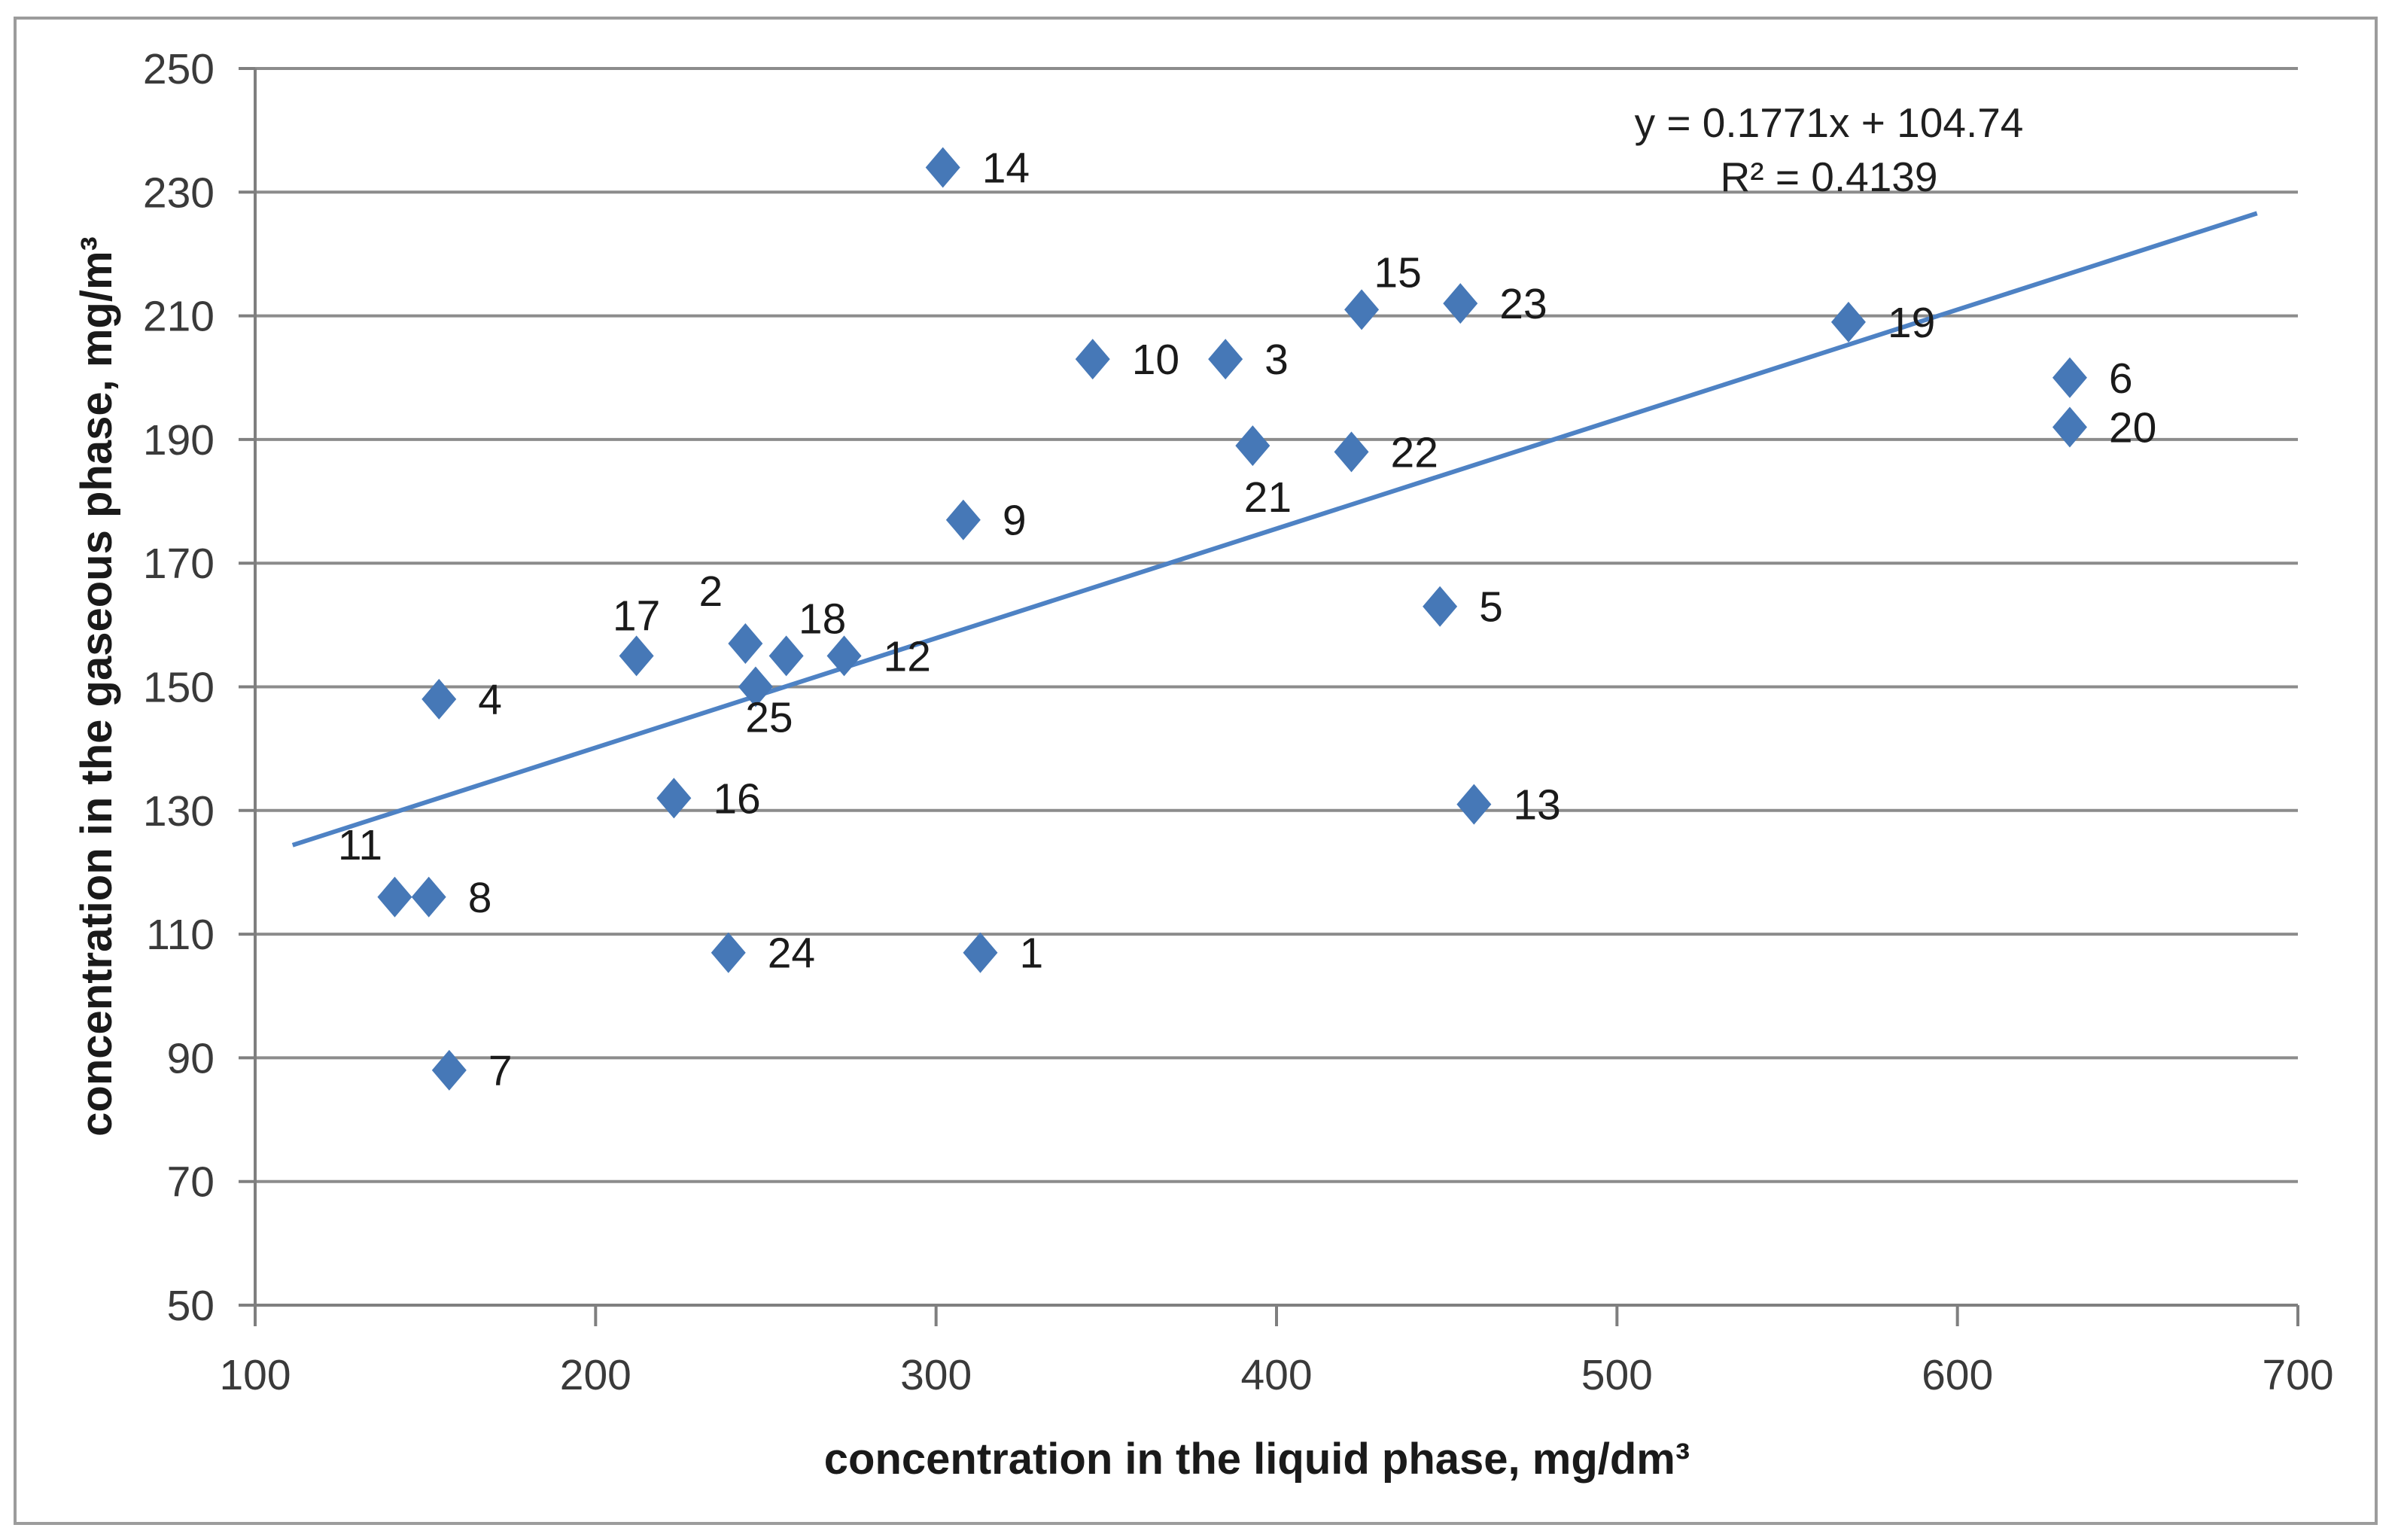 The height and width of the screenshot is (1540, 2401). What do you see at coordinates (823, 619) in the screenshot?
I see `data-point-label-18: 18` at bounding box center [823, 619].